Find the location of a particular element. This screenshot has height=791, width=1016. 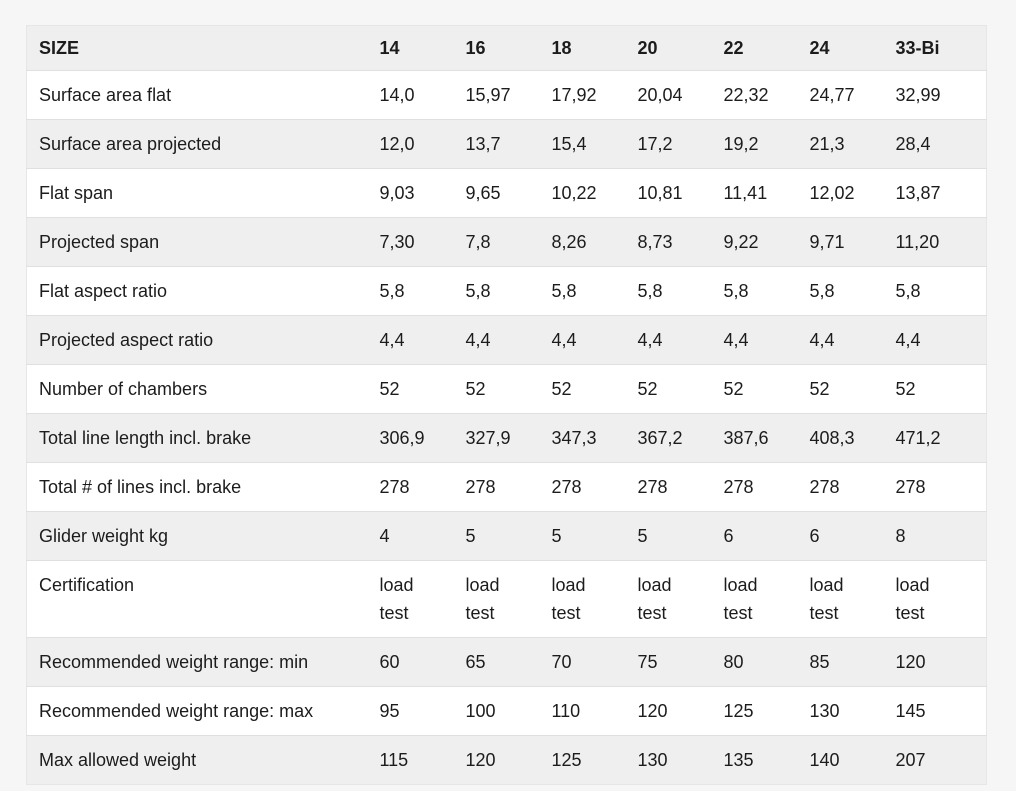

cell: 9,65 is located at coordinates (483, 193).